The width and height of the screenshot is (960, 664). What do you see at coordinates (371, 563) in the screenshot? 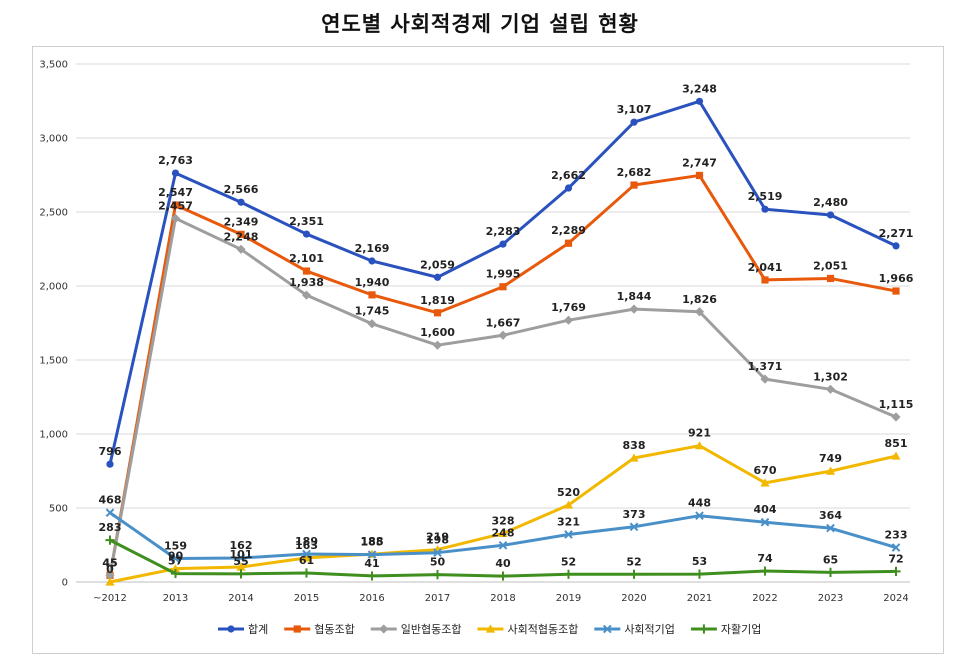
I see `data-label: 41` at bounding box center [371, 563].